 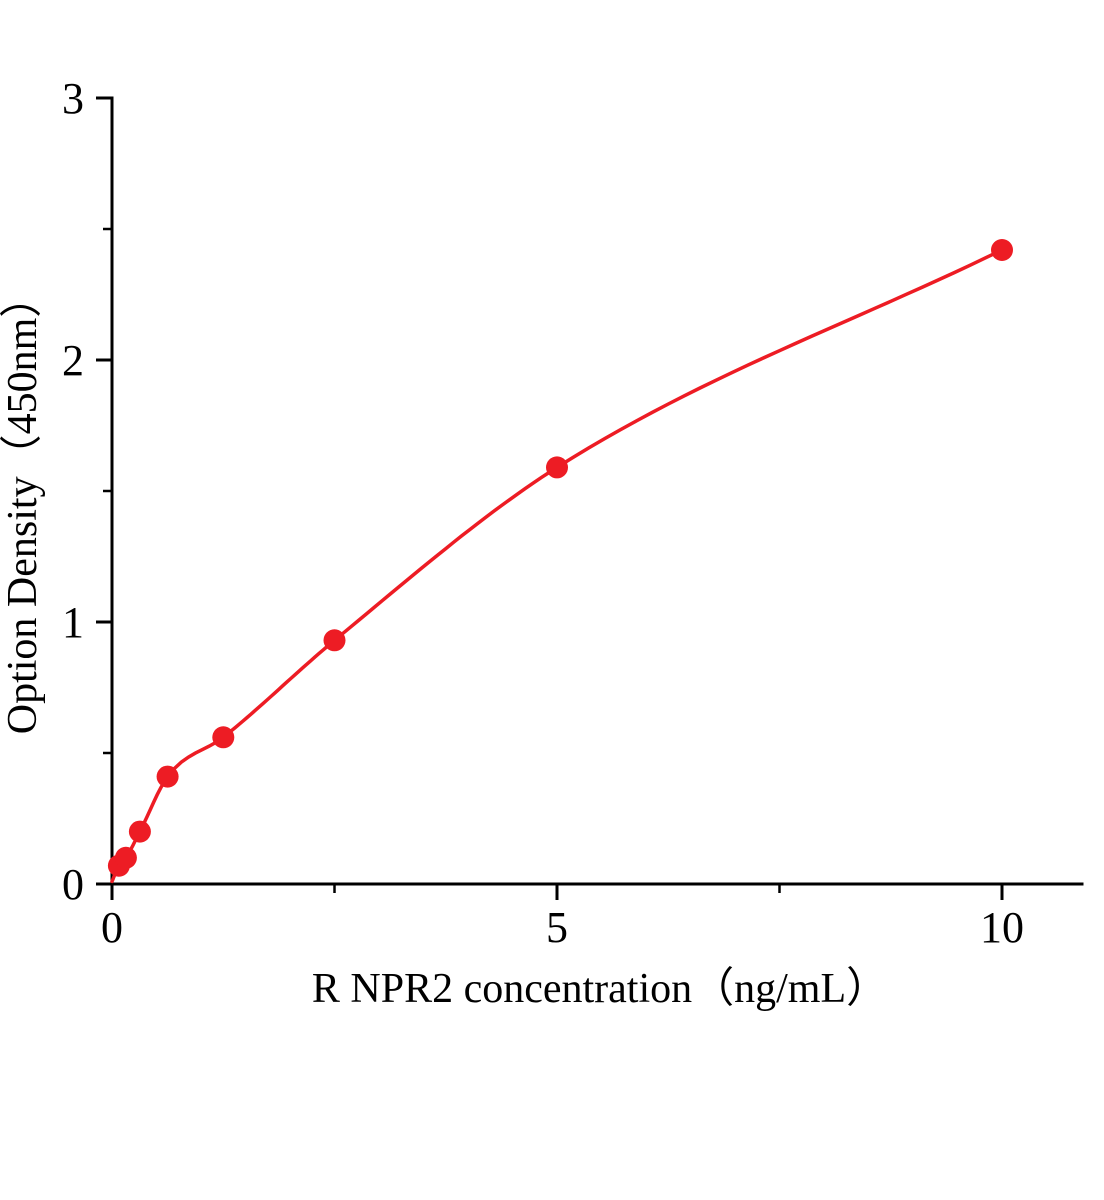 I want to click on y-tick-label: 1, so click(x=73, y=622).